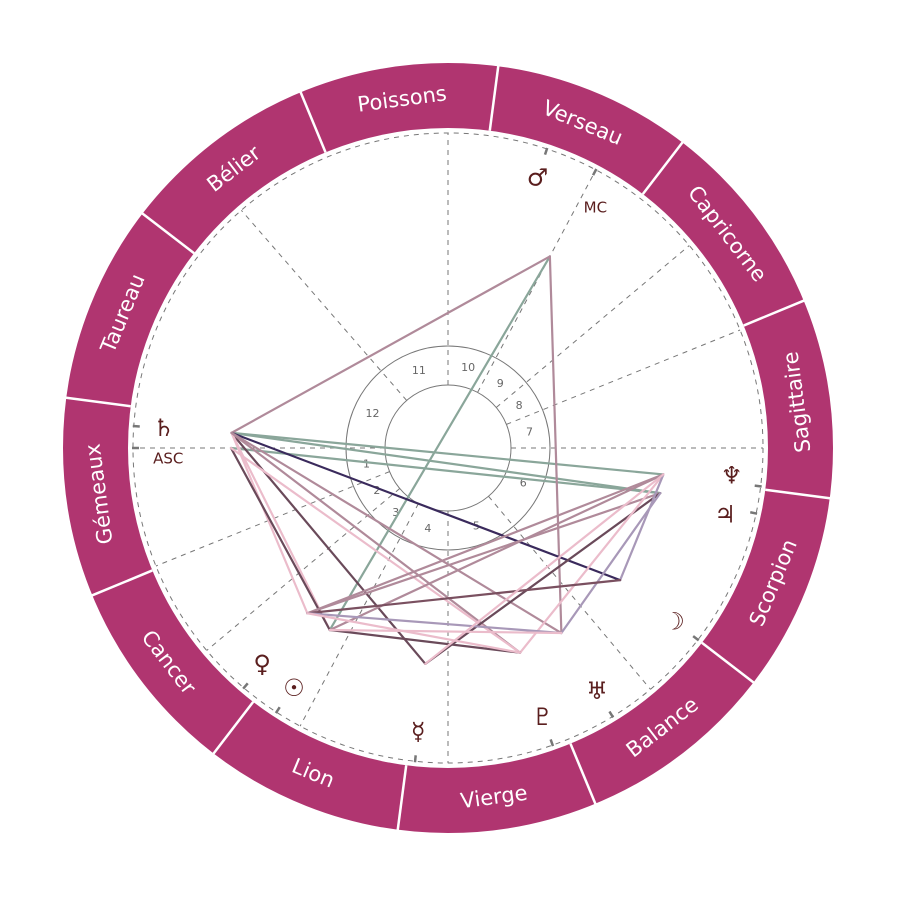  What do you see at coordinates (758, 486) in the screenshot?
I see `neptune-tick` at bounding box center [758, 486].